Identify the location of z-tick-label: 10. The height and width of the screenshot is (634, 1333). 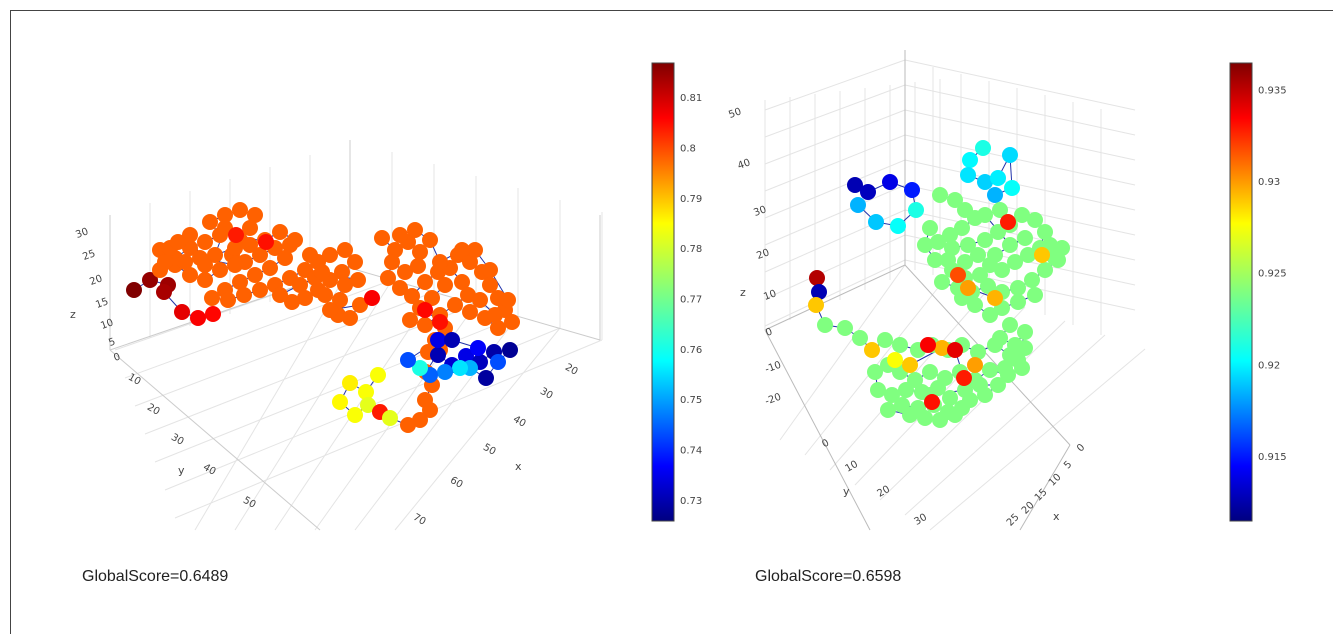
(770, 295).